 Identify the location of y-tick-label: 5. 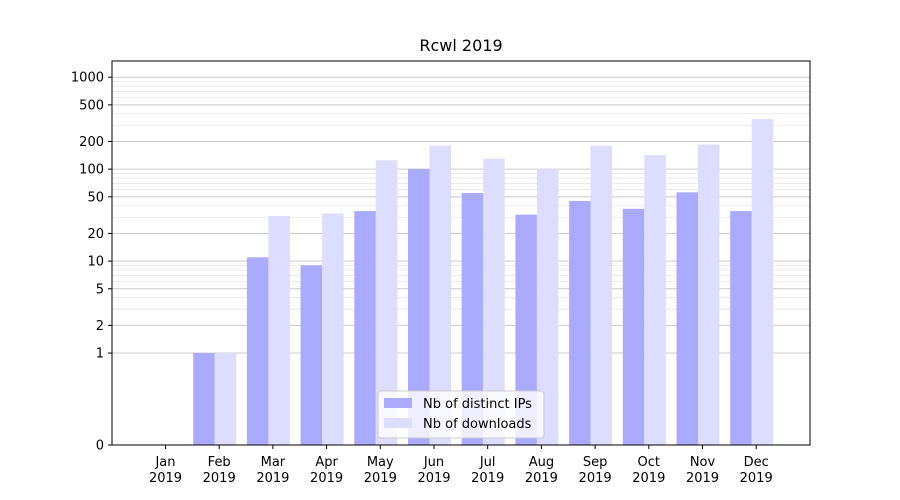
(100, 289).